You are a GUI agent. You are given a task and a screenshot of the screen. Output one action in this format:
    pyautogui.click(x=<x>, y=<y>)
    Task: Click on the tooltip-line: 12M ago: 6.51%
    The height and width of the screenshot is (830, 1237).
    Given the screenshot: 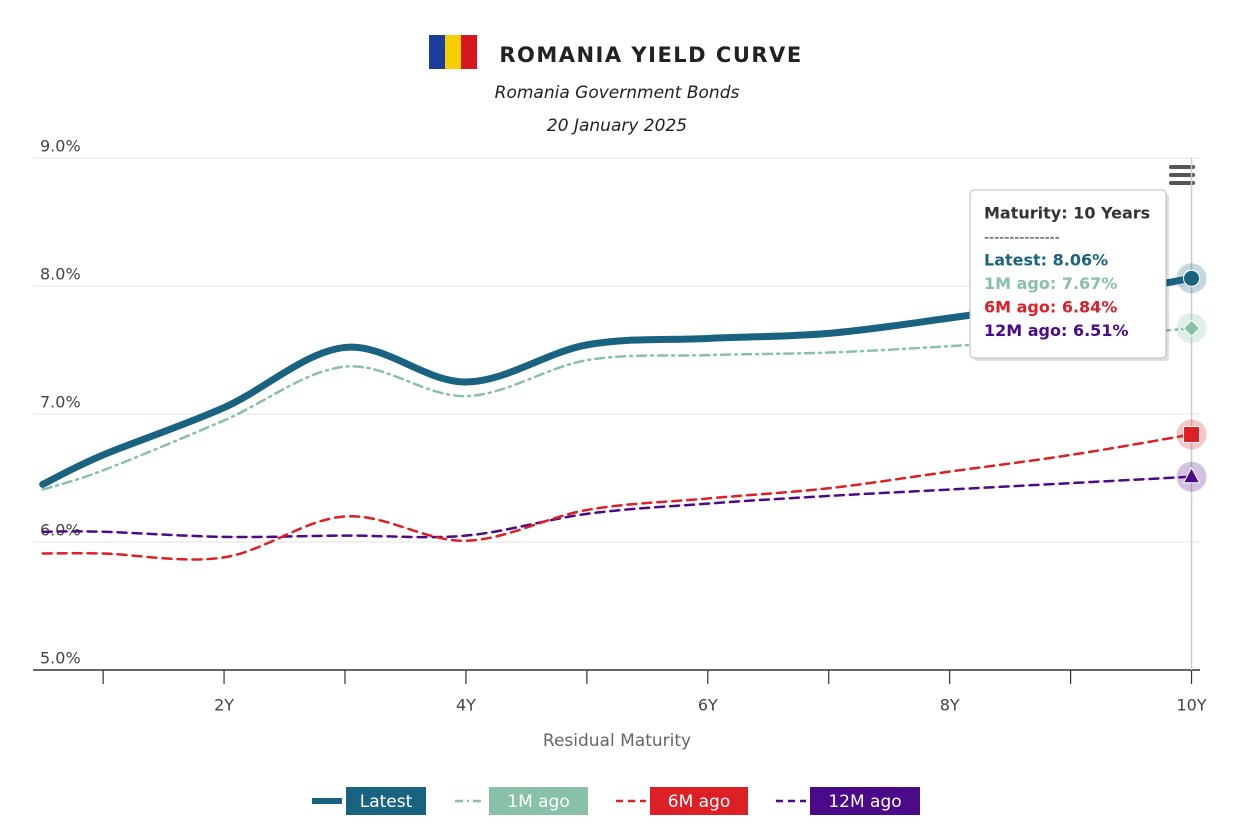 What is the action you would take?
    pyautogui.click(x=1056, y=330)
    